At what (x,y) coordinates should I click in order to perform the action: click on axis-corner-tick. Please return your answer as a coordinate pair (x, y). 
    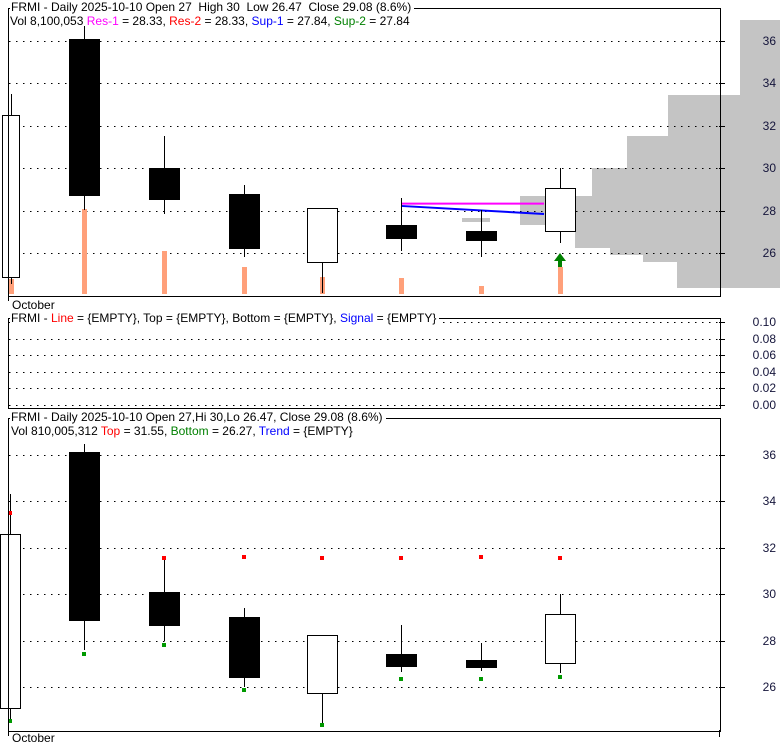
    Looking at the image, I should click on (719, 733).